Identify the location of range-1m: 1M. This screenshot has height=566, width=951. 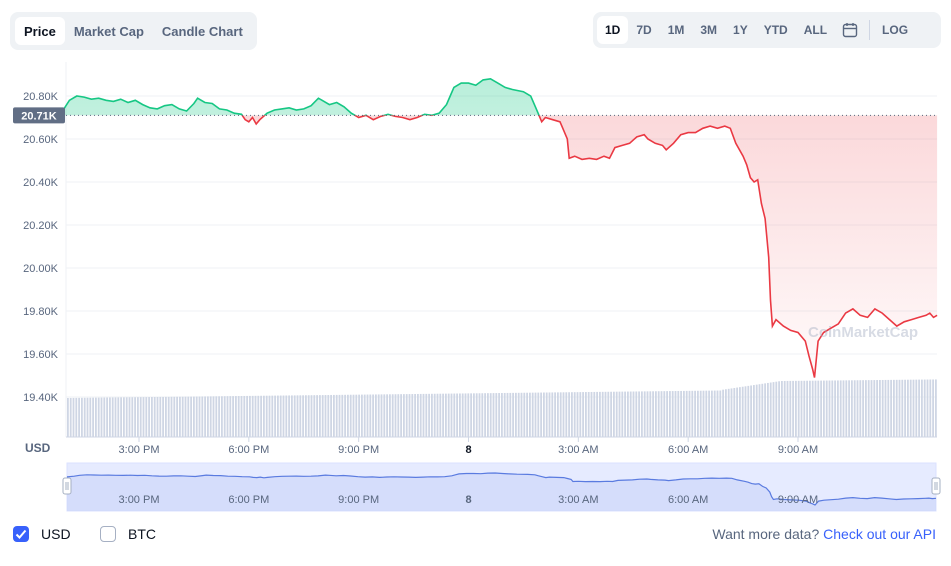
(676, 30).